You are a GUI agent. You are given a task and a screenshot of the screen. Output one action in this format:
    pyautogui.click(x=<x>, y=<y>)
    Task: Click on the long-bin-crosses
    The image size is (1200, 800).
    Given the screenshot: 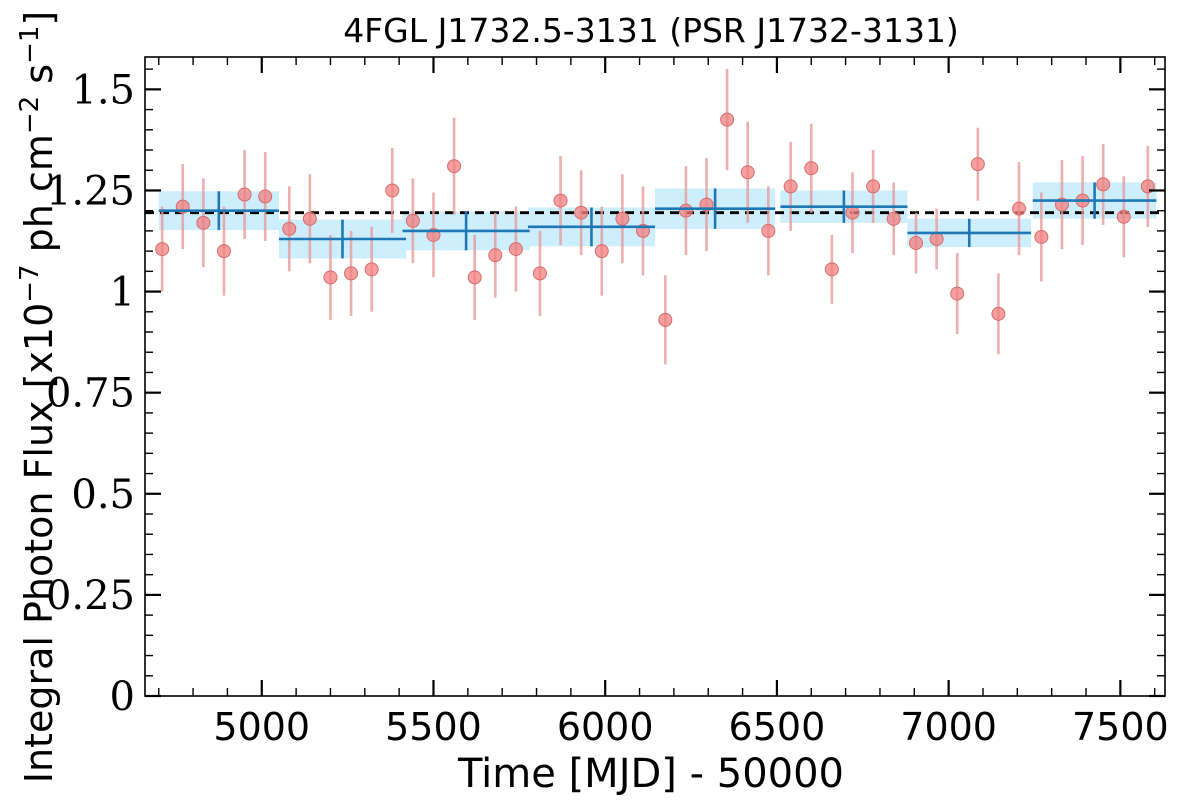 What is the action you would take?
    pyautogui.click(x=657, y=220)
    